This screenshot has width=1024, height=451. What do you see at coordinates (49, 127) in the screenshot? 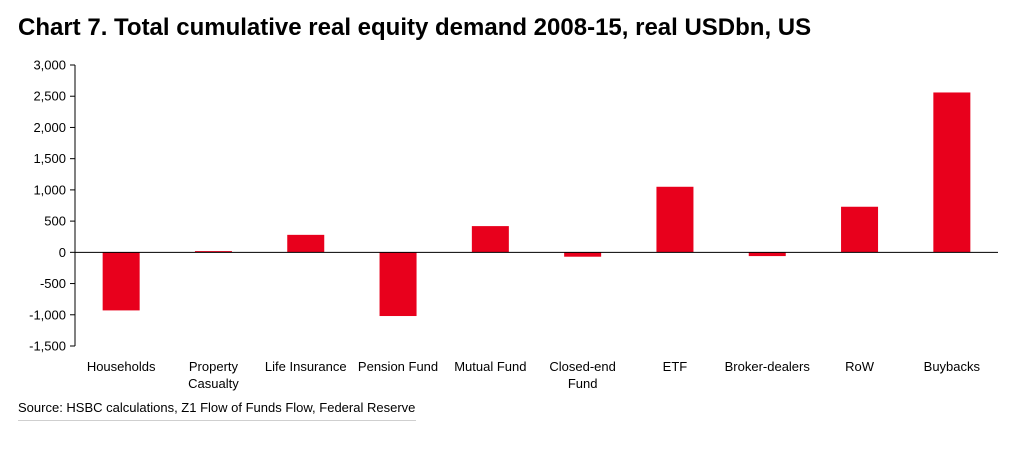
I see `y-tick-label: 2,000` at bounding box center [49, 127].